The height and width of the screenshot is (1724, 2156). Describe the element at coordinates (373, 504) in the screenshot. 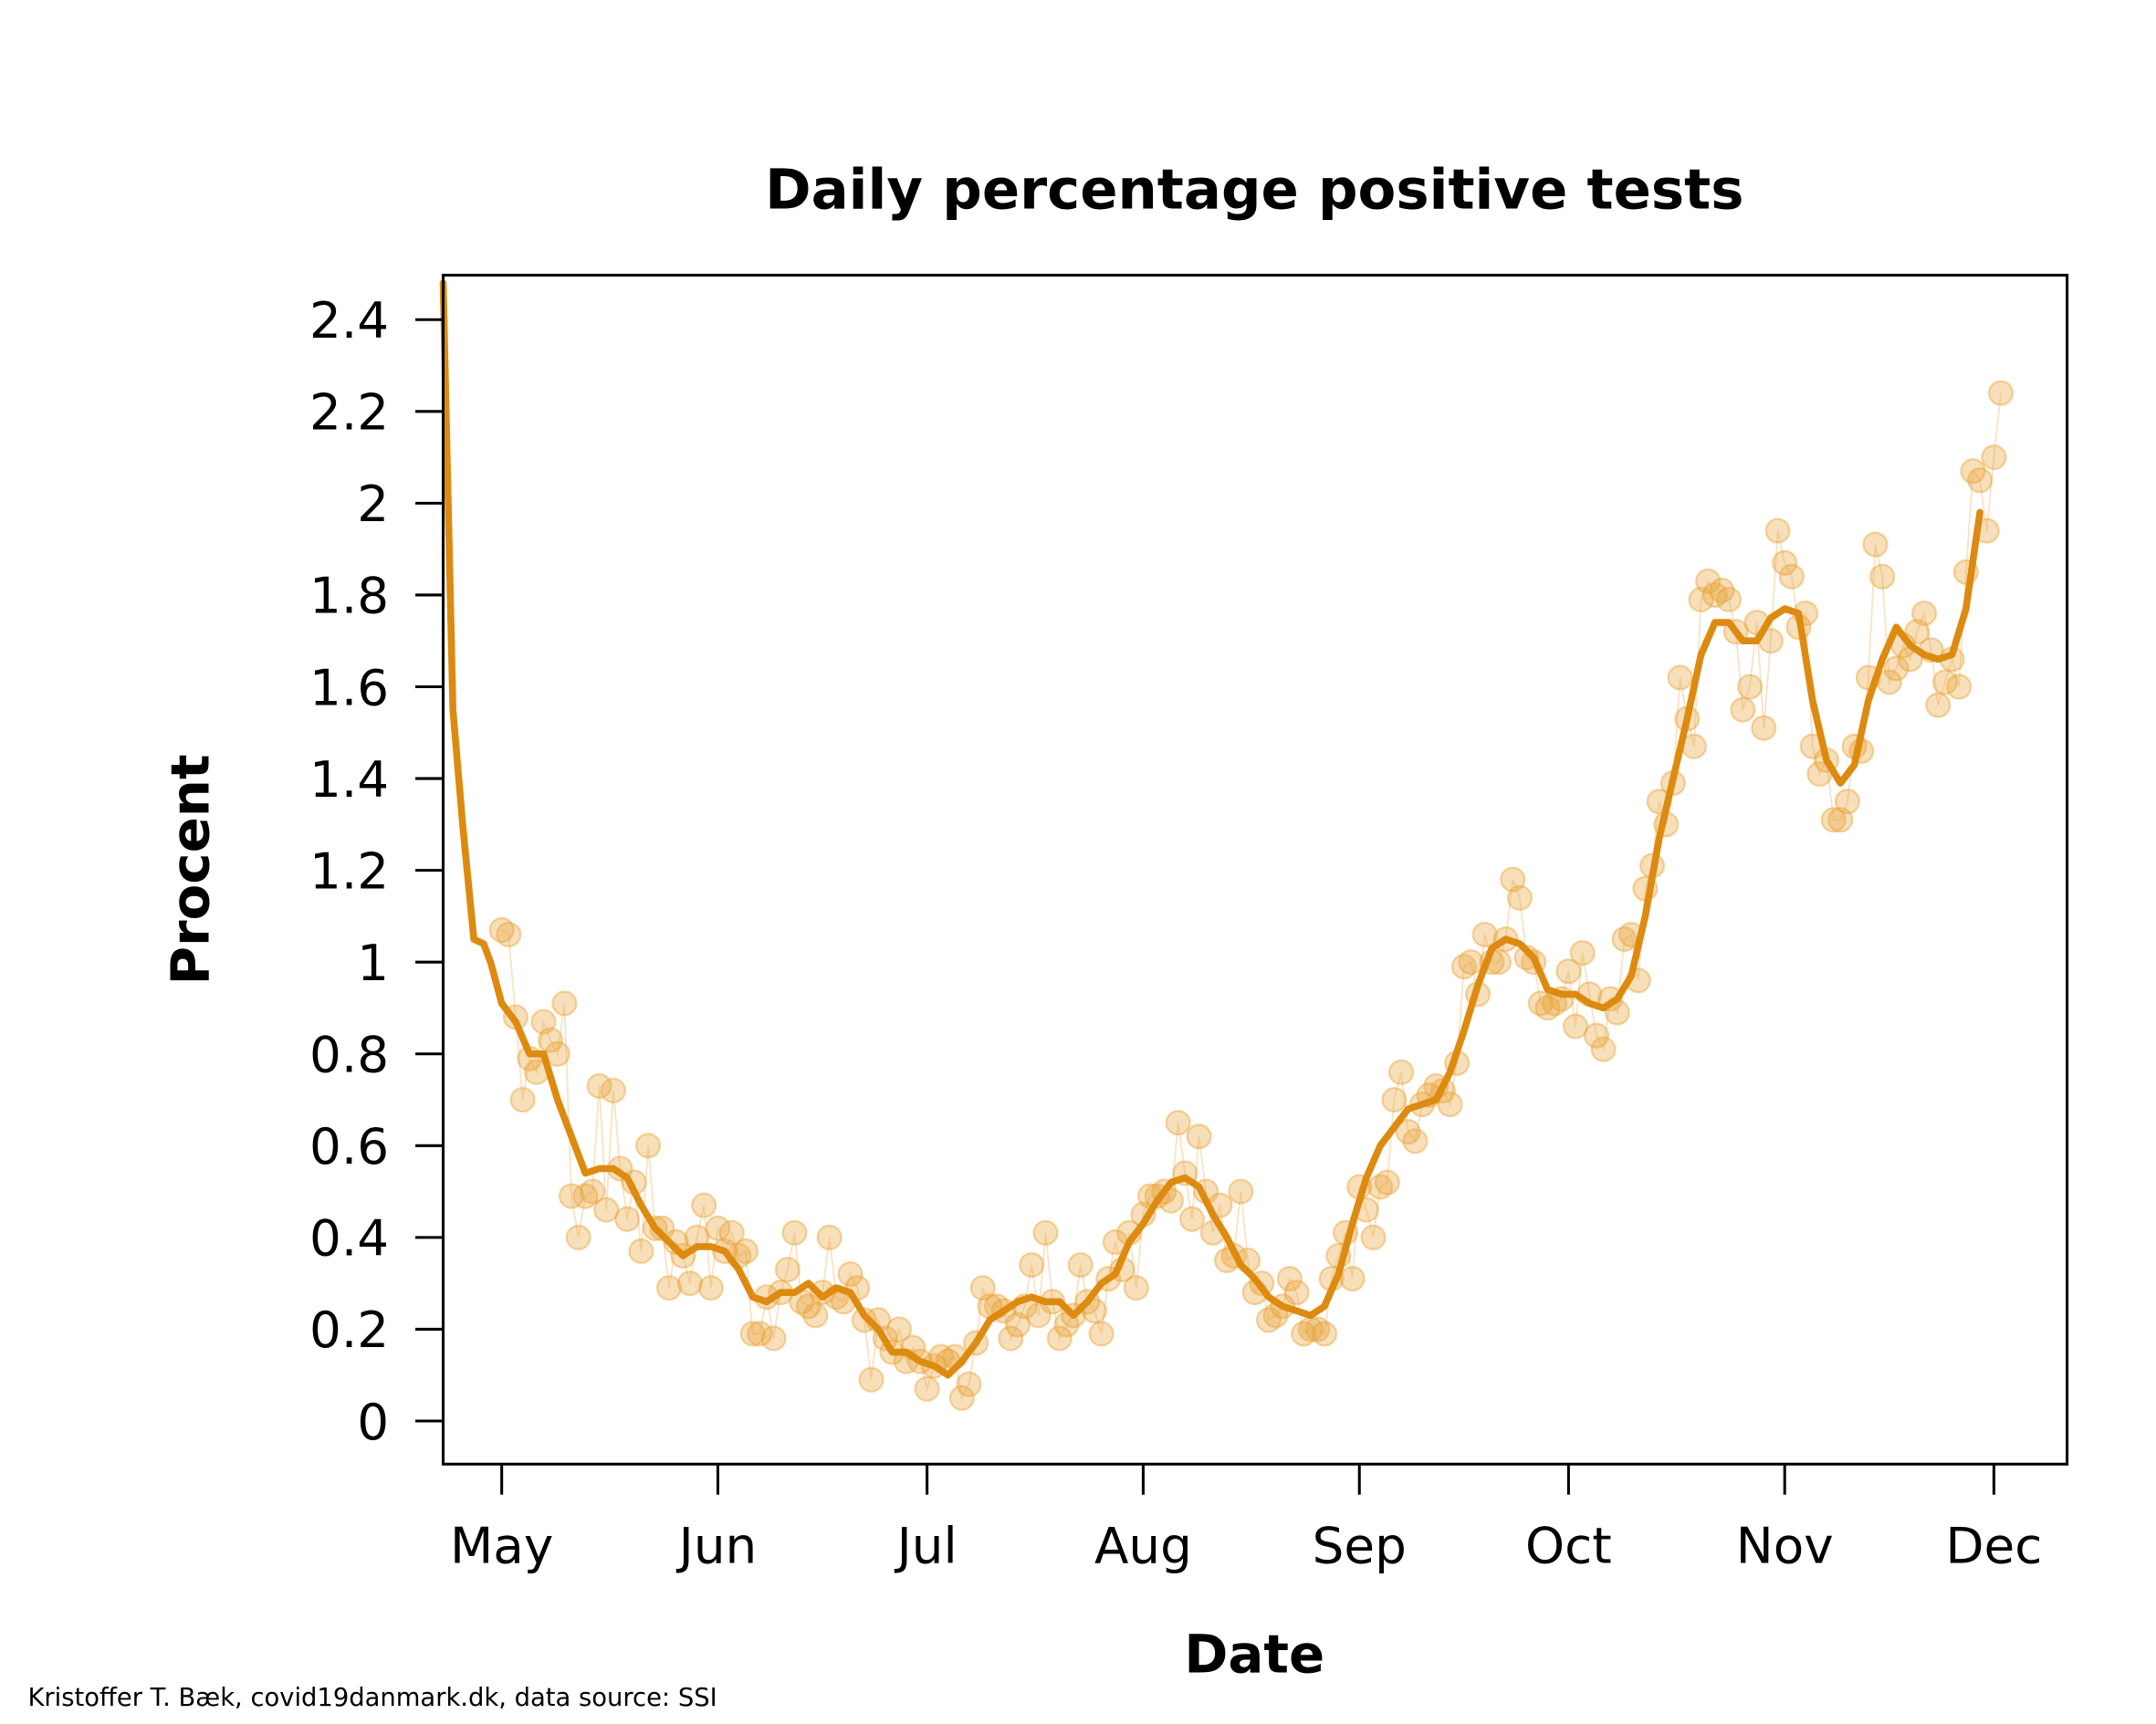

I see `y-tick-label: 2` at that location.